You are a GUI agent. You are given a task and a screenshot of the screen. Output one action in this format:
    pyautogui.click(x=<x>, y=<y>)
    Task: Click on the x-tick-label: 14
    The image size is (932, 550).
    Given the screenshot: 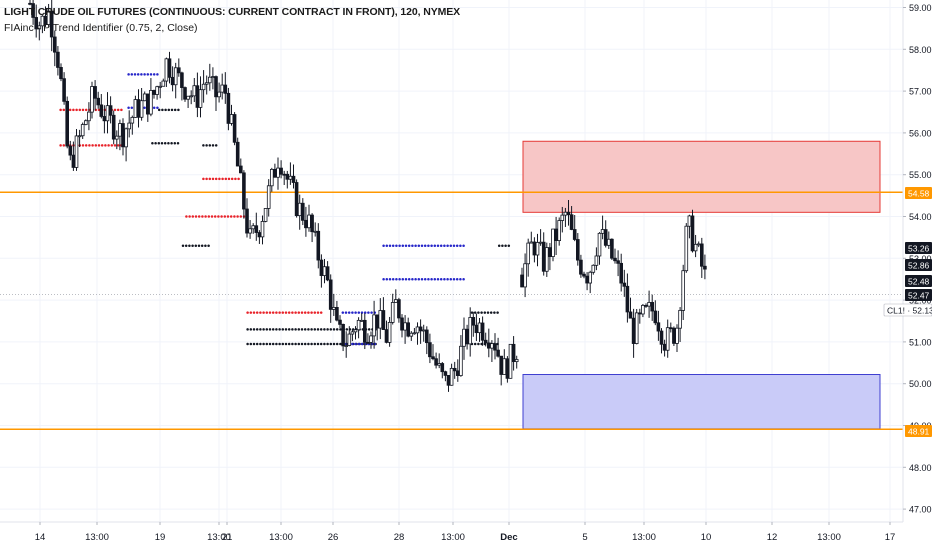 What is the action you would take?
    pyautogui.click(x=40, y=537)
    